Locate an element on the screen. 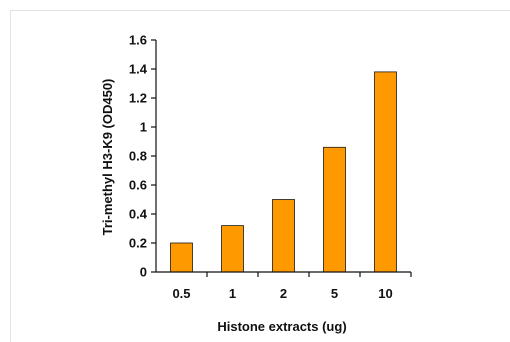 The image size is (510, 342). y-tick-label: 0.4 is located at coordinates (138, 214).